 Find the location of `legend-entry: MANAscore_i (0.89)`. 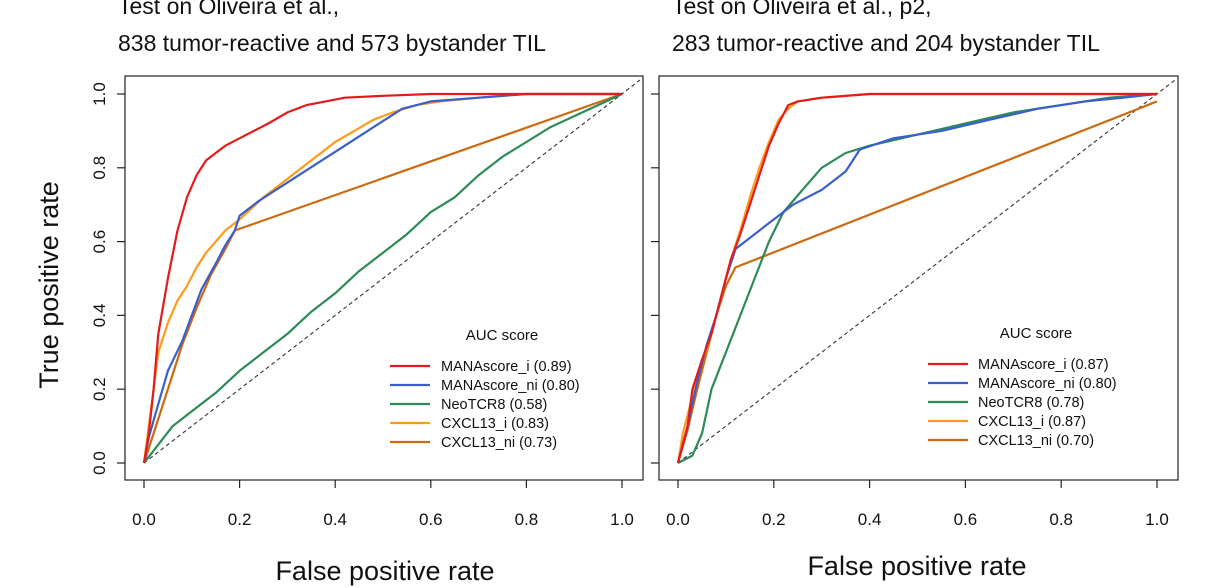

legend-entry: MANAscore_i (0.89) is located at coordinates (506, 367).